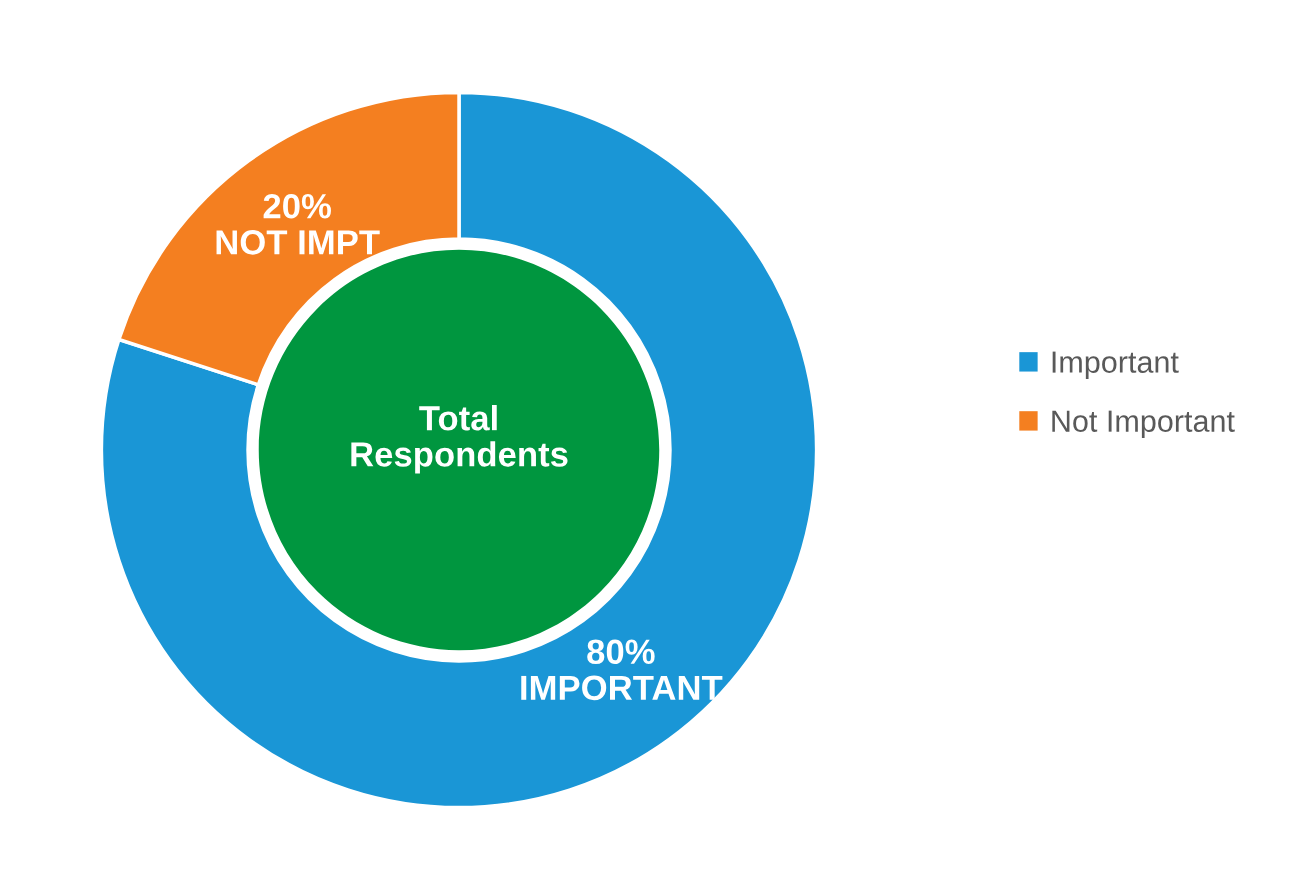 Image resolution: width=1305 pixels, height=896 pixels. Describe the element at coordinates (298, 224) in the screenshot. I see `data-label: 20% NOT IMPT` at that location.